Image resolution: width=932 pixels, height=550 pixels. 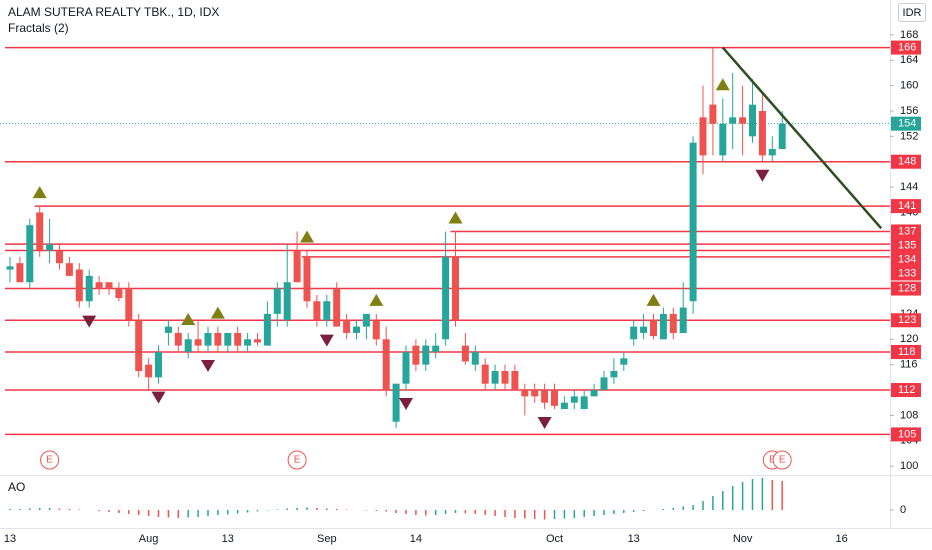 I want to click on level-label: 148, so click(x=907, y=162).